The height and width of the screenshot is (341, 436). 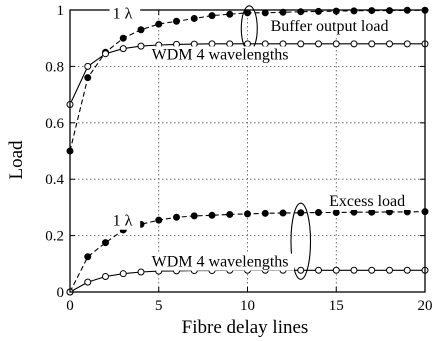 What do you see at coordinates (54, 237) in the screenshot?
I see `y-tick-label: 0.2` at bounding box center [54, 237].